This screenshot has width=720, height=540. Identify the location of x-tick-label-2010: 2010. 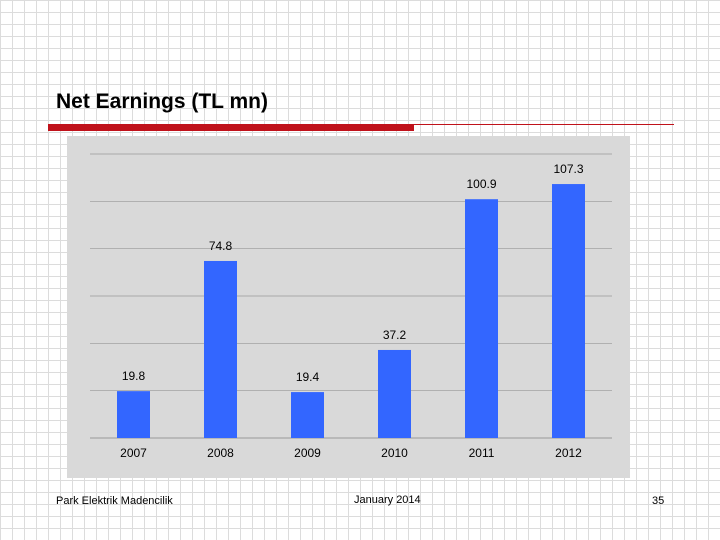
(394, 453).